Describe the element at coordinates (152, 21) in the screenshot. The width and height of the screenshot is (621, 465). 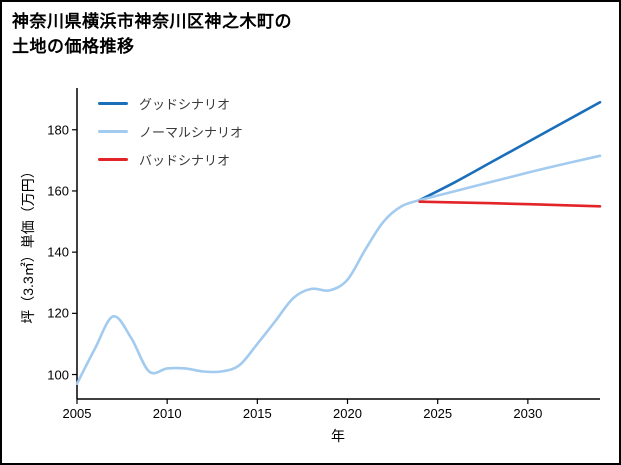
I see `chart-title-line1: 神奈川県横浜市神奈川区神之木町の` at that location.